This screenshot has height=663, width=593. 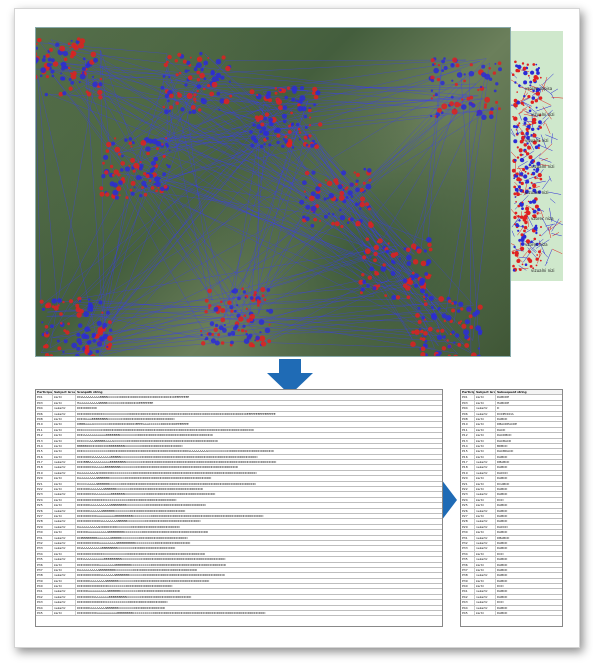 What do you see at coordinates (502, 564) in the screenshot?
I see `cell-string: DABCD` at bounding box center [502, 564].